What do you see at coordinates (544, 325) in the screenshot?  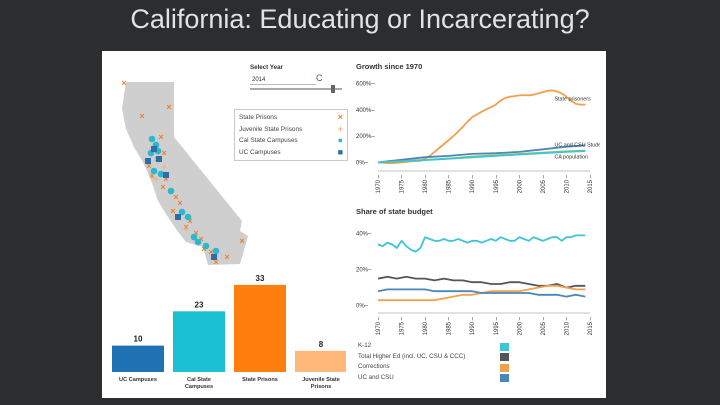 I see `x-tick-label: 2005 –` at bounding box center [544, 325].